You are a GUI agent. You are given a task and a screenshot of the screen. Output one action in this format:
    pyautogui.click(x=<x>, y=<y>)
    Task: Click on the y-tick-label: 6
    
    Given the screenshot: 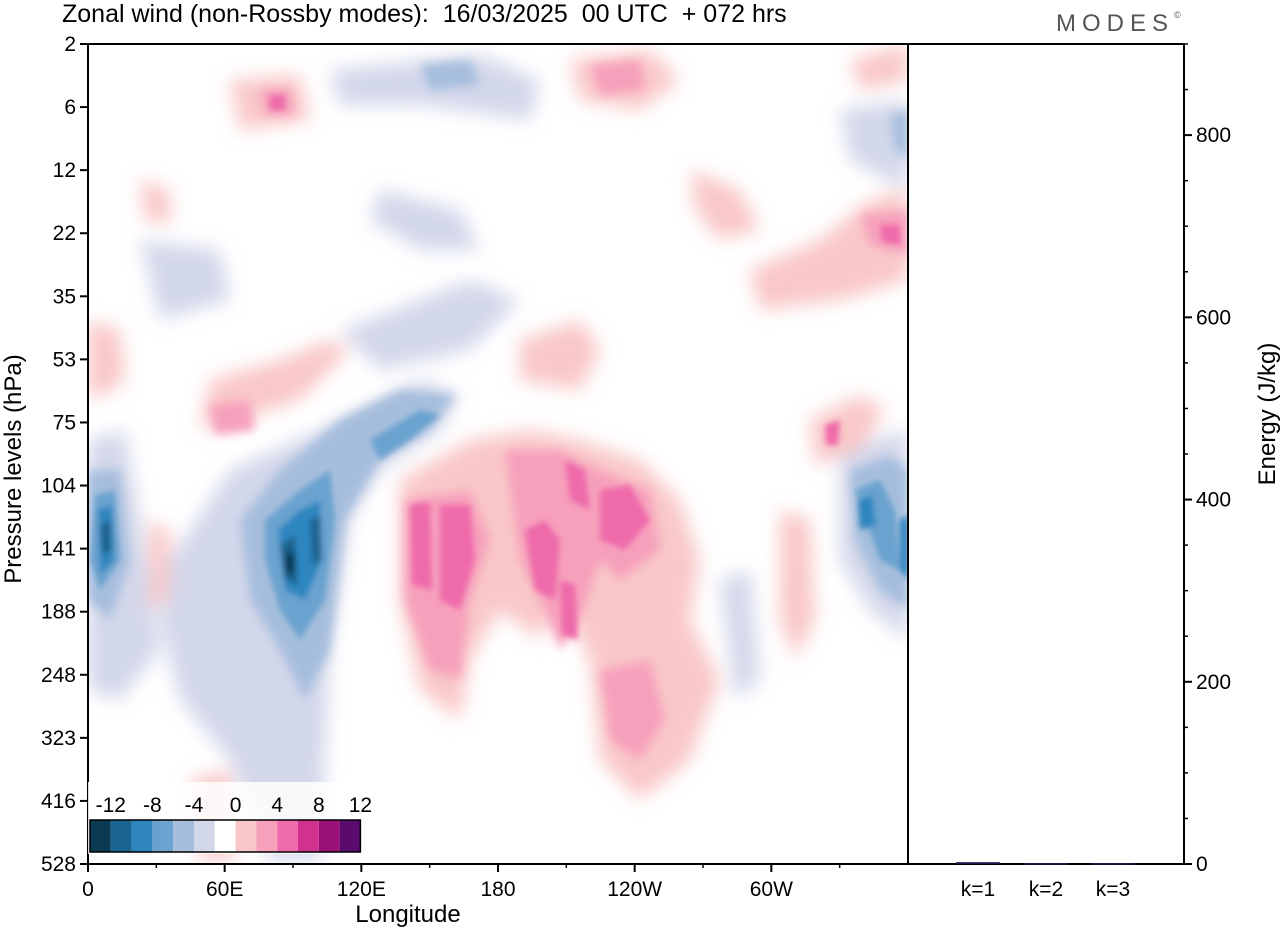 What is the action you would take?
    pyautogui.click(x=70, y=107)
    